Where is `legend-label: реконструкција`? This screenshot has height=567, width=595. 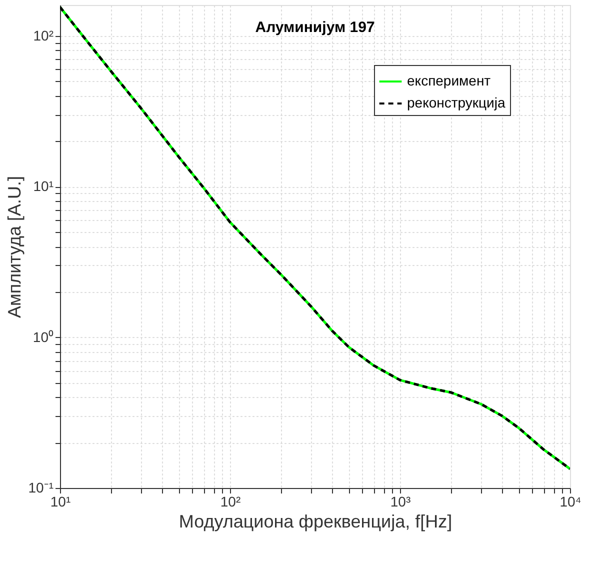 legend-label: реконструкција is located at coordinates (456, 102).